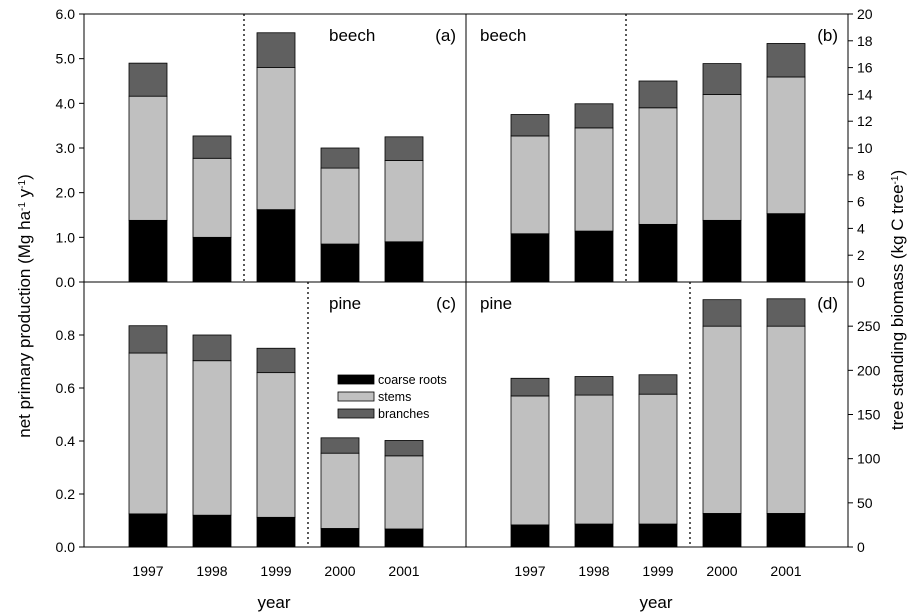 Image resolution: width=914 pixels, height=613 pixels. What do you see at coordinates (861, 228) in the screenshot?
I see `y-tick-label-b-2: 4` at bounding box center [861, 228].